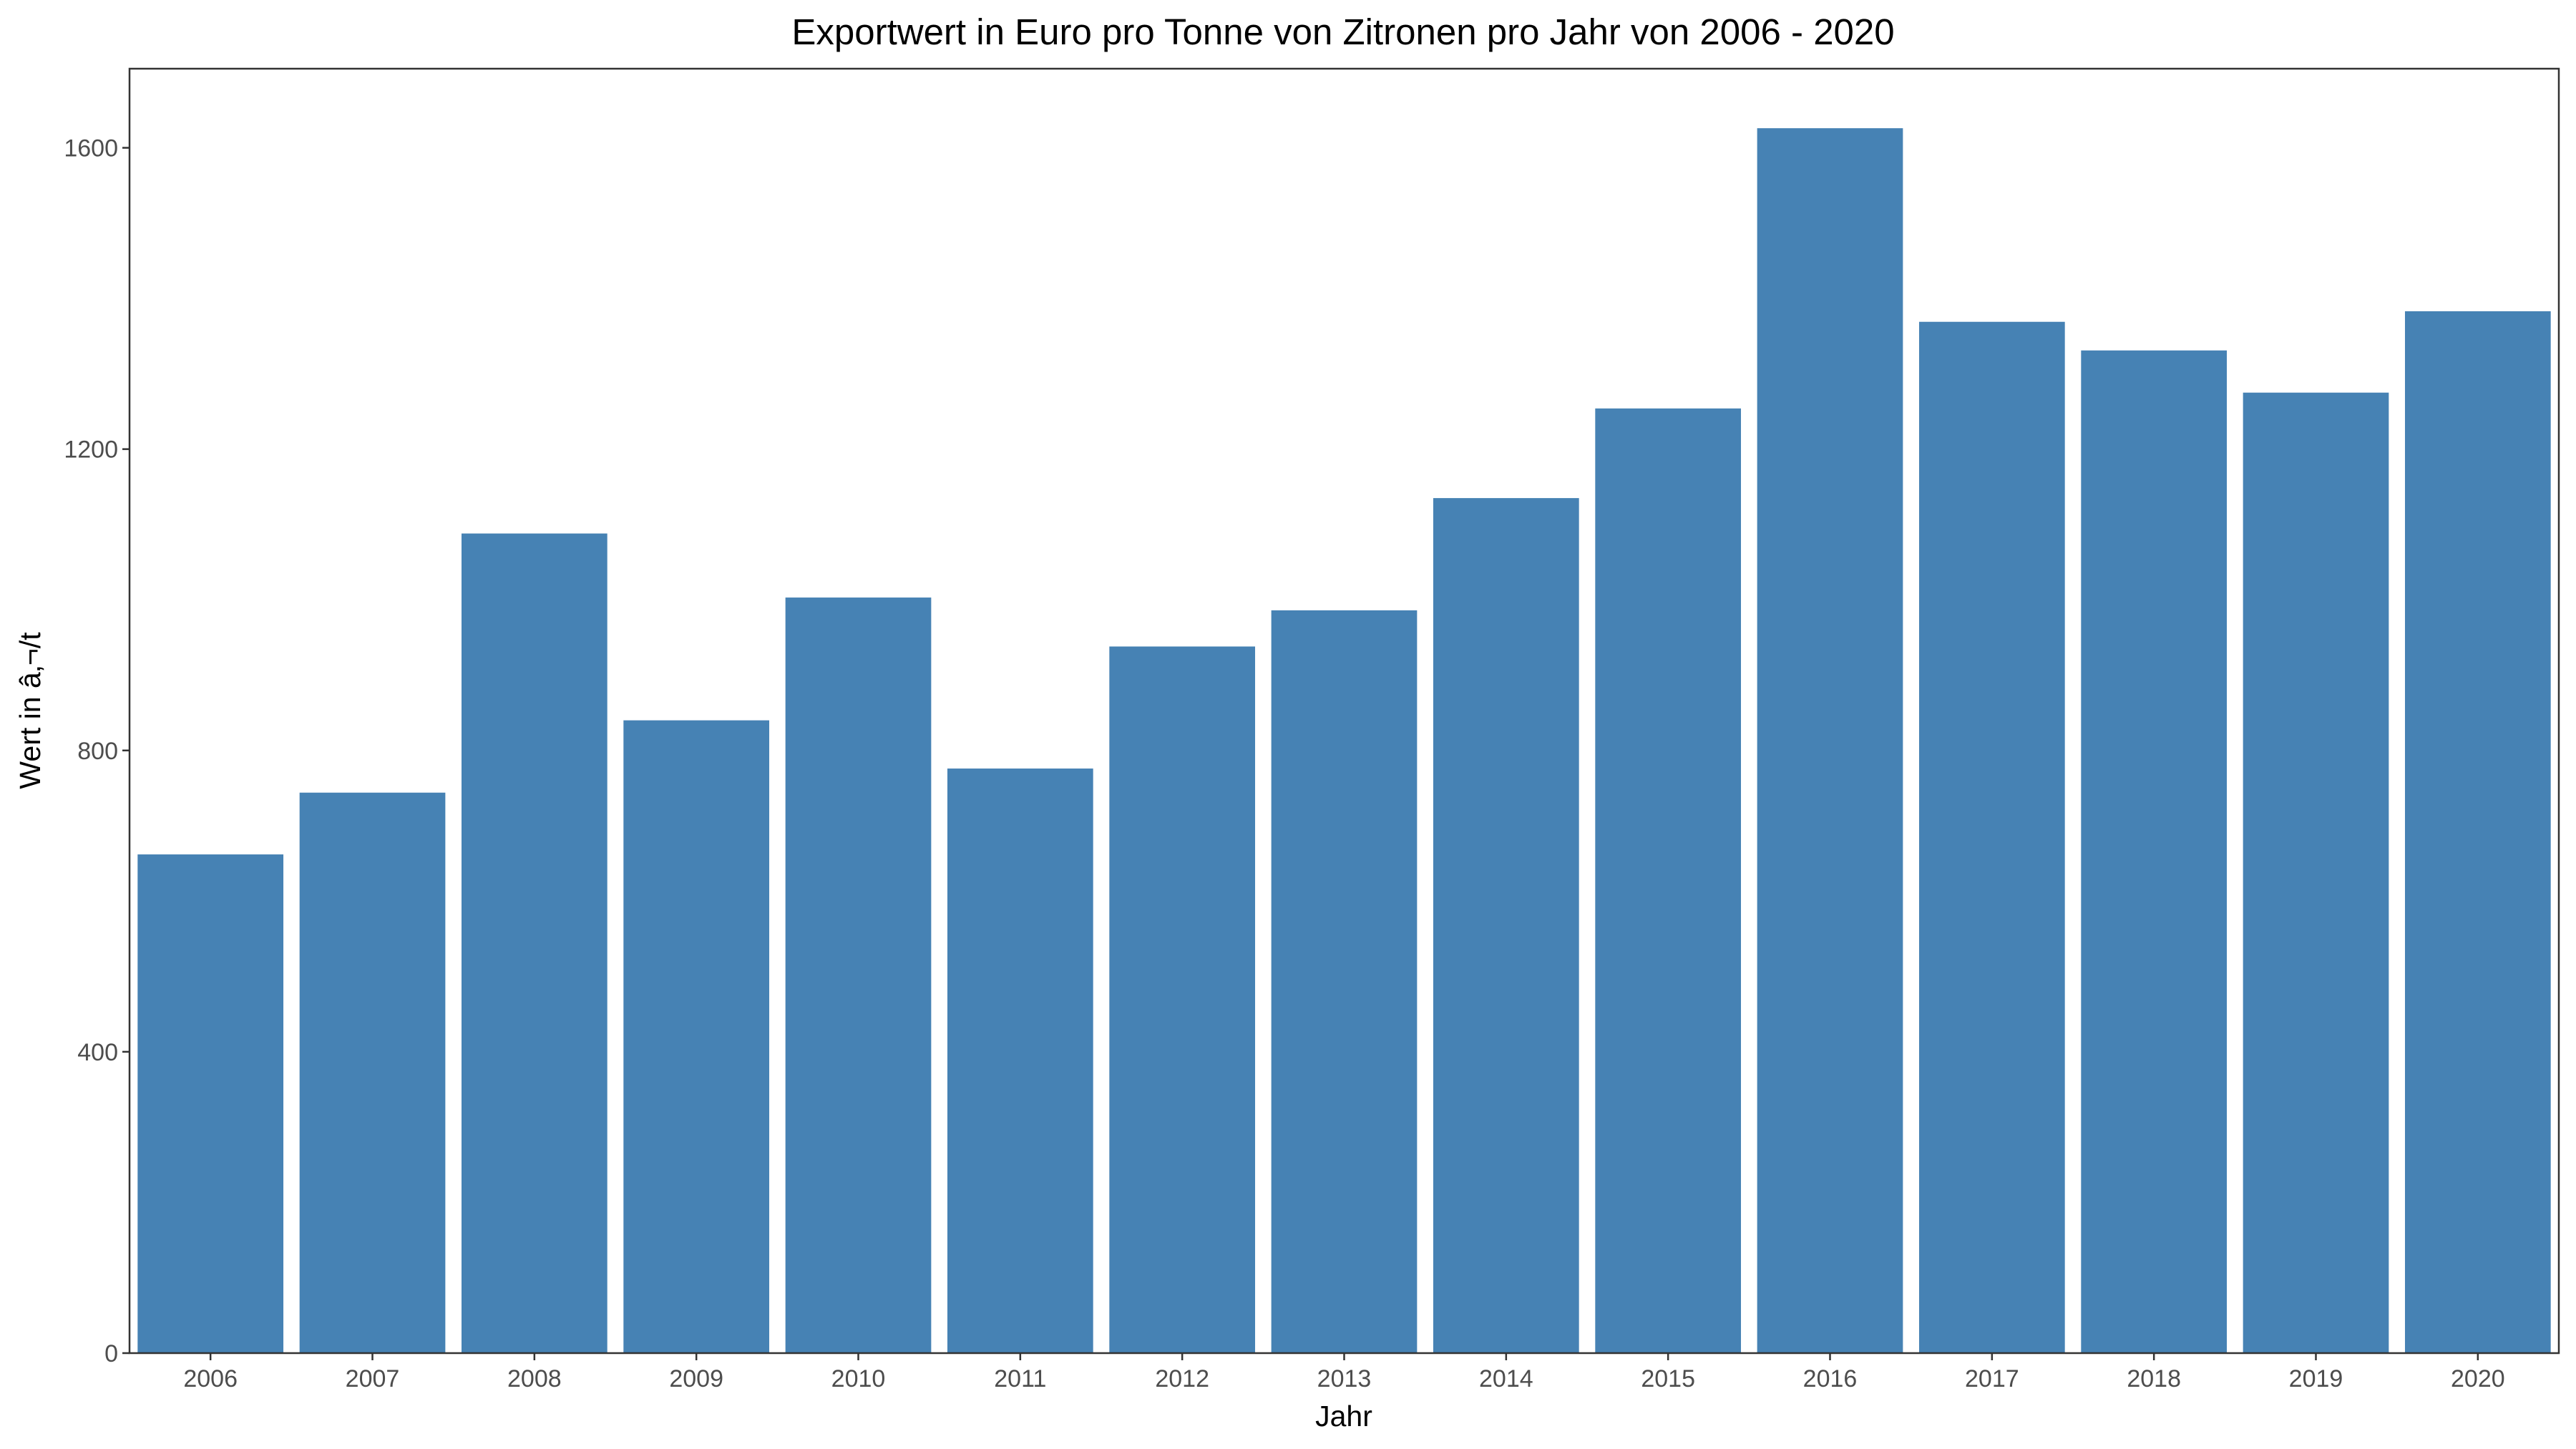 Image resolution: width=2576 pixels, height=1449 pixels. What do you see at coordinates (210, 1103) in the screenshot?
I see `bar-2006` at bounding box center [210, 1103].